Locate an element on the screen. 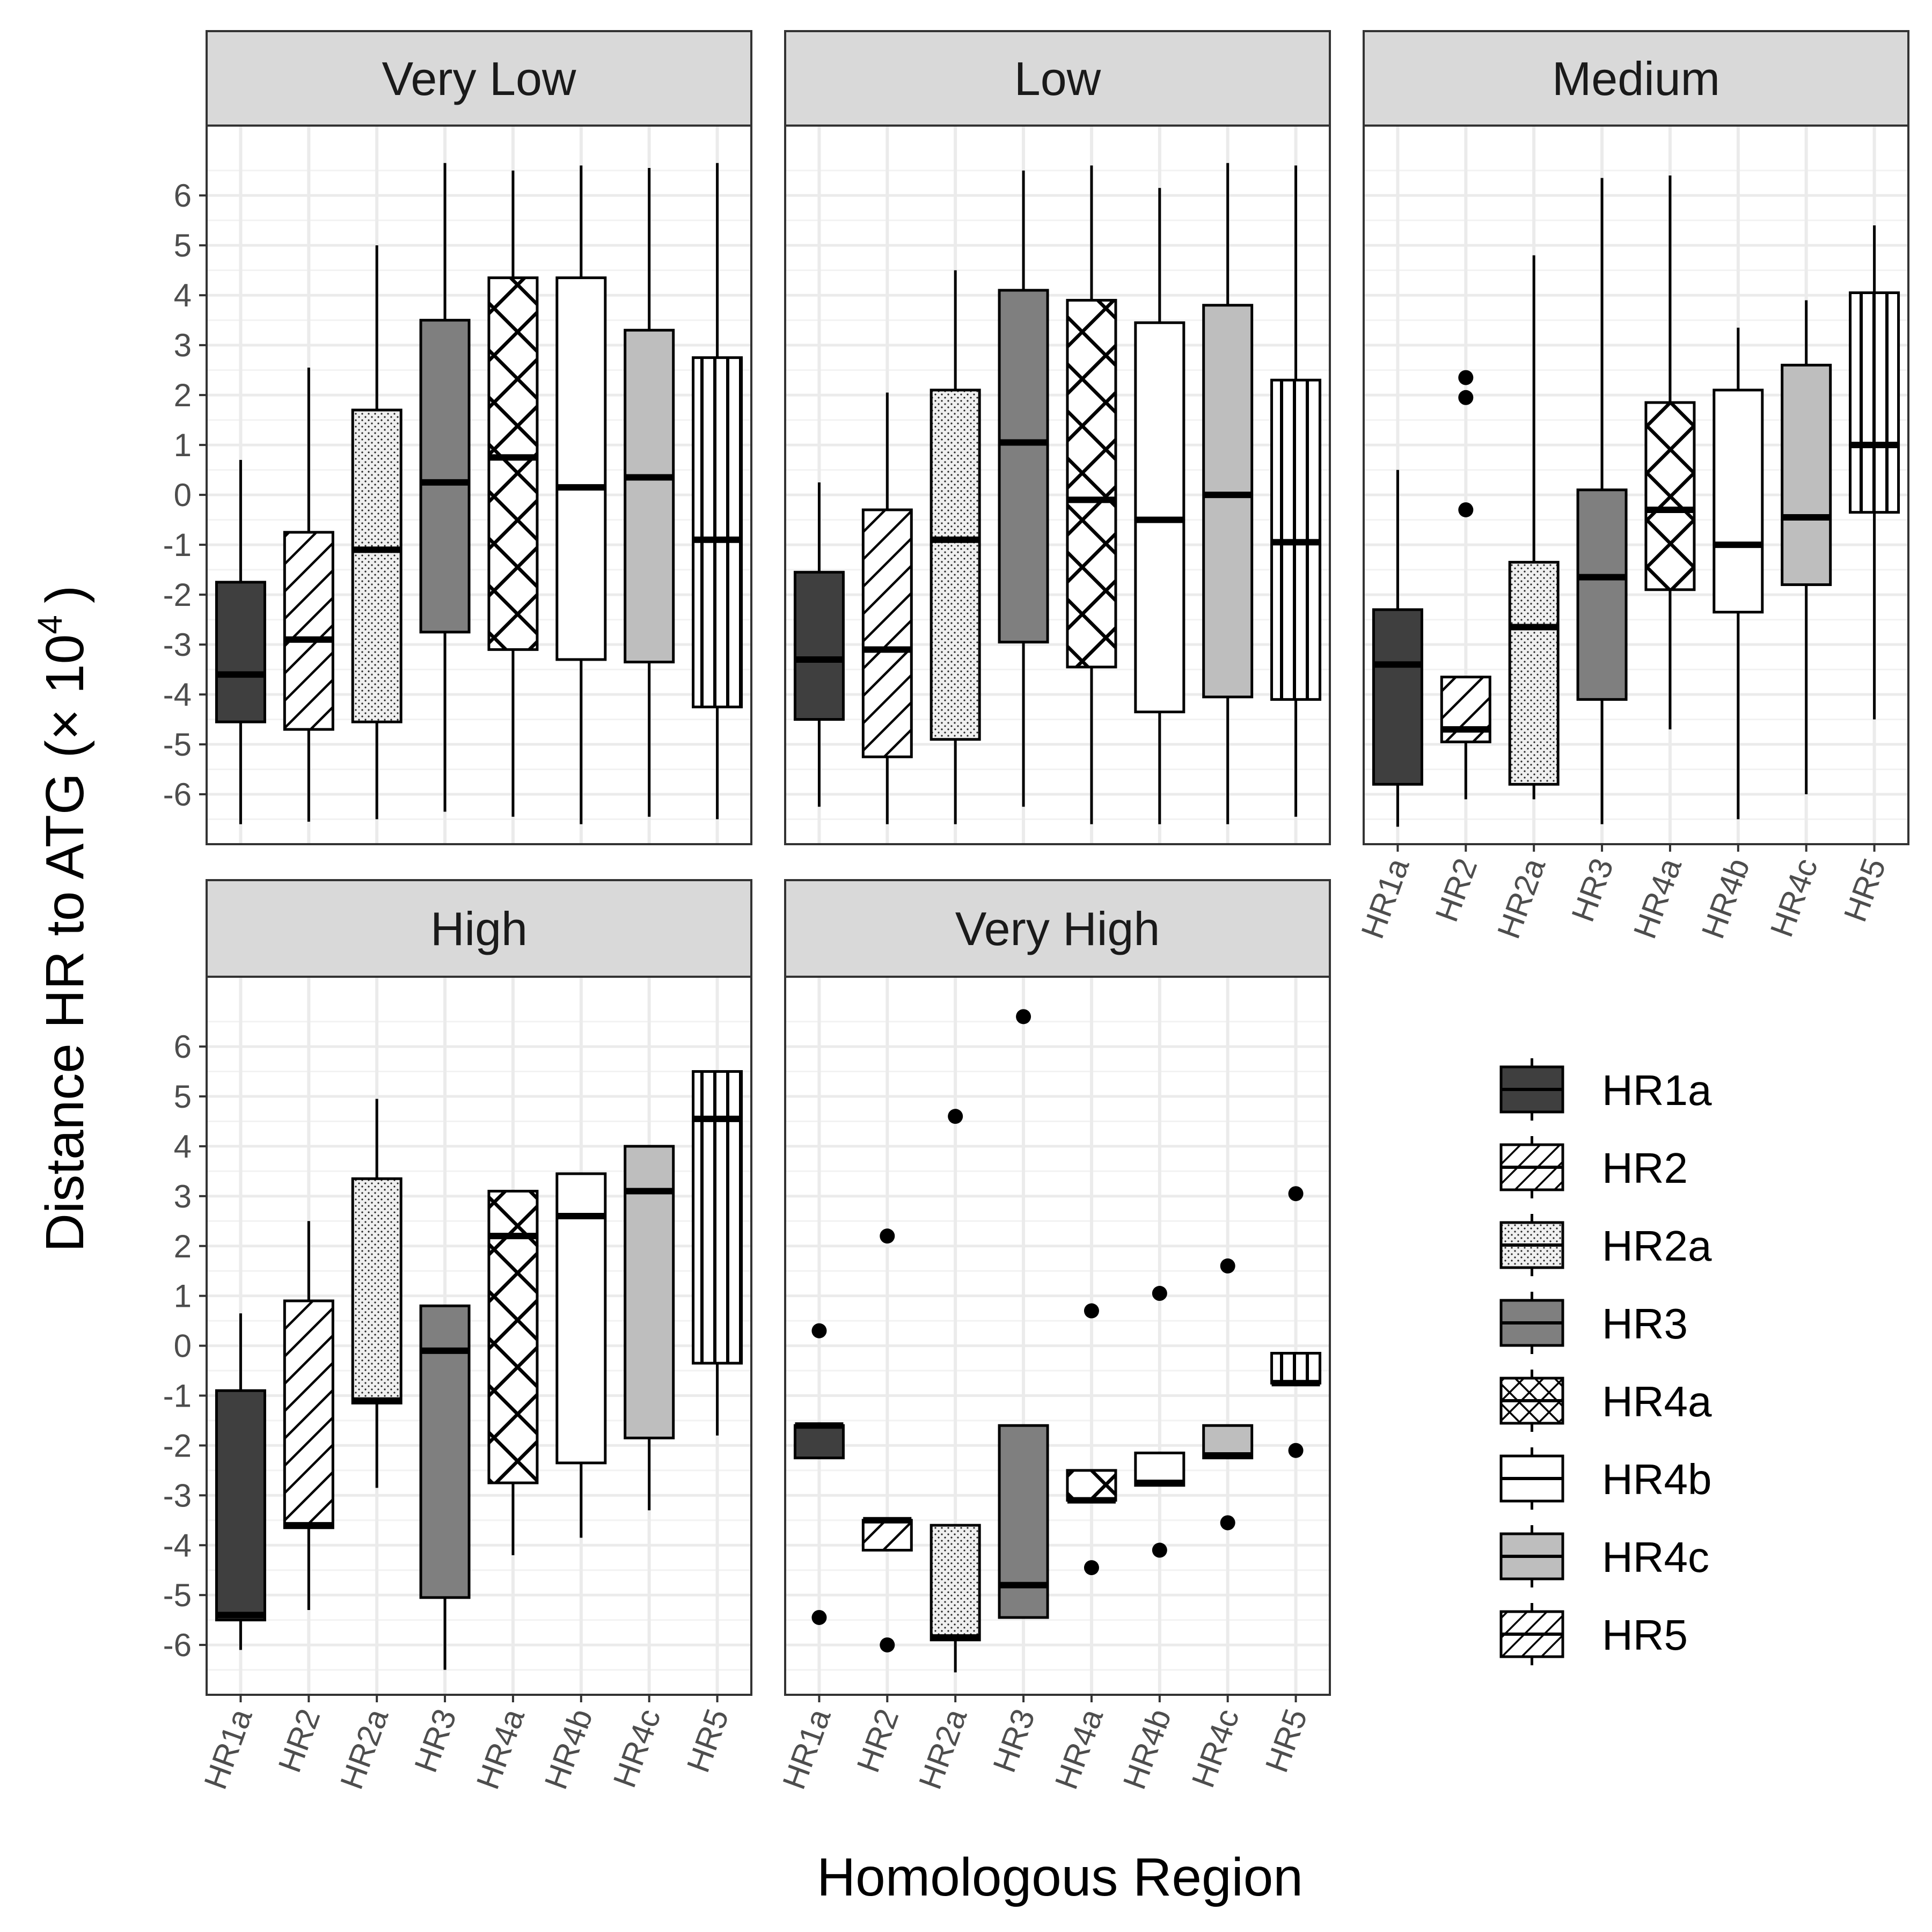 This screenshot has width=1932, height=1932. box-very-low-hr4b is located at coordinates (581, 494).